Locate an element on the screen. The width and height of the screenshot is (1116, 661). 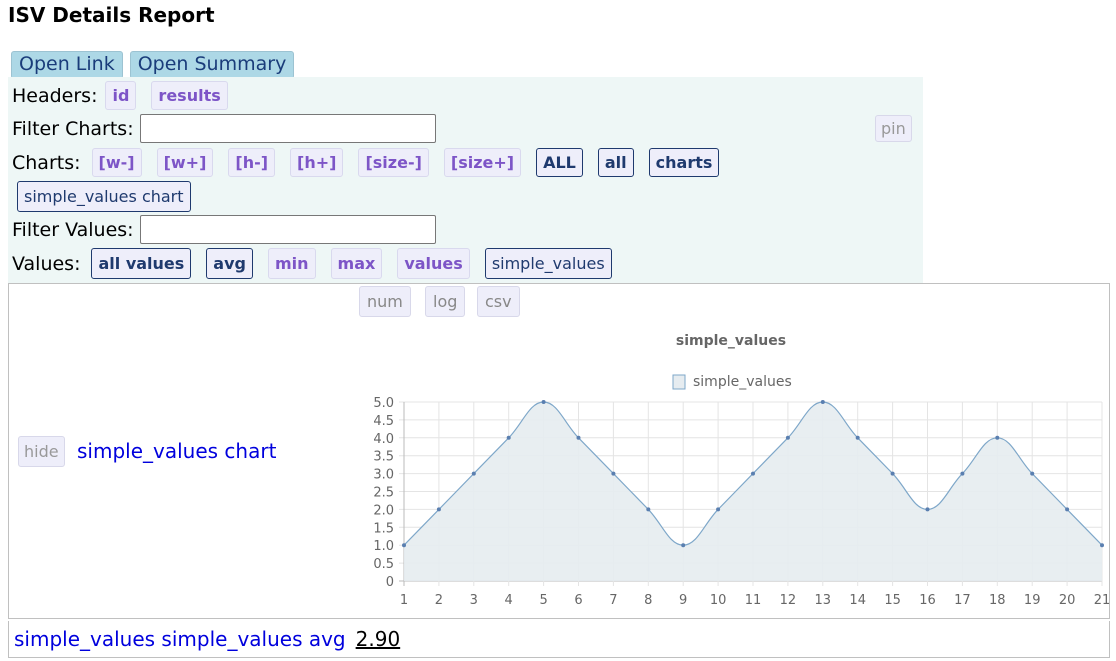
filter-values-input is located at coordinates (287, 229).